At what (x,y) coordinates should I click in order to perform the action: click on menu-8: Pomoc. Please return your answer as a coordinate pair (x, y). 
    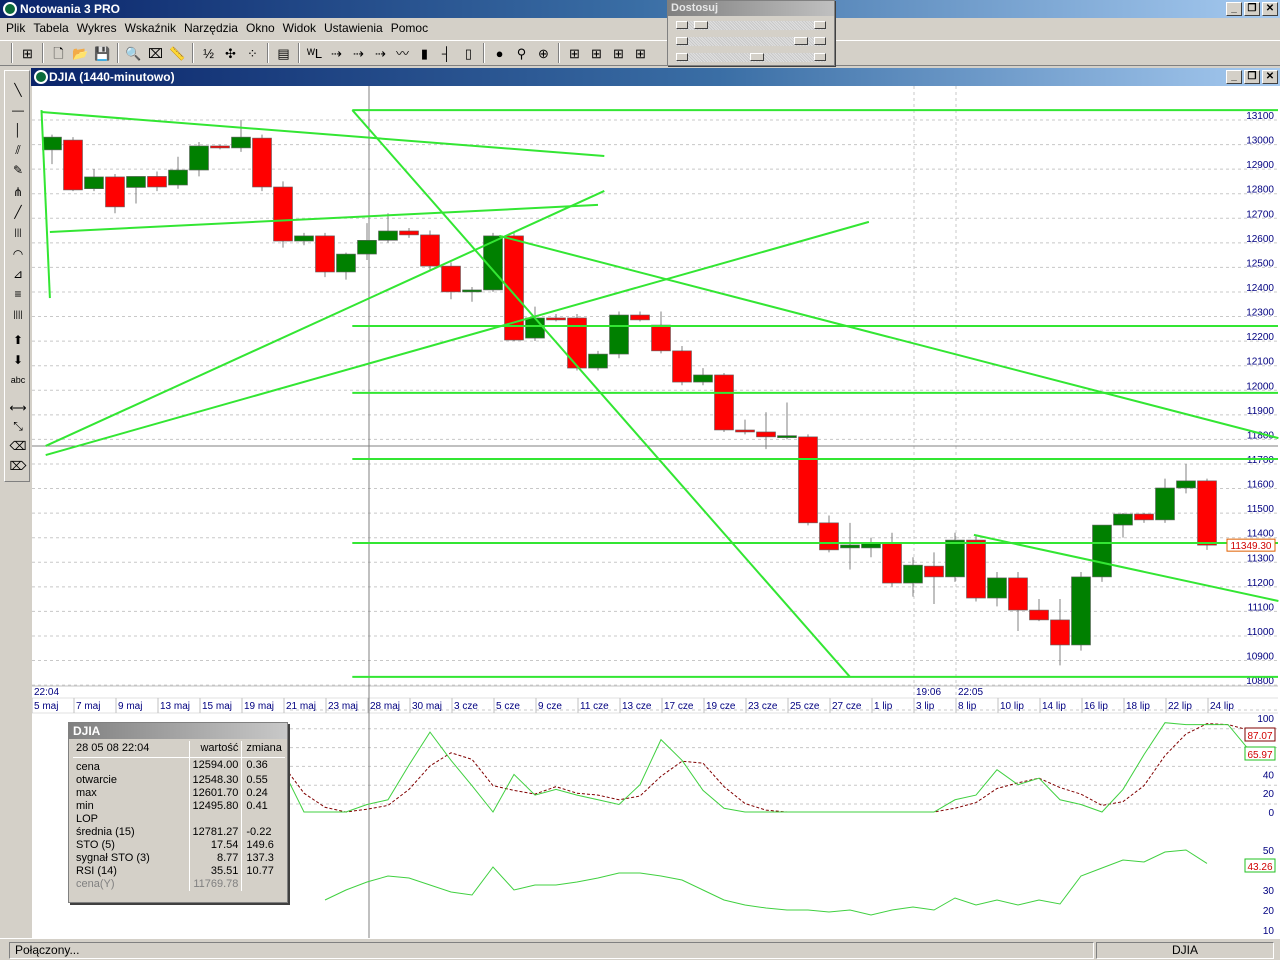
    Looking at the image, I should click on (409, 28).